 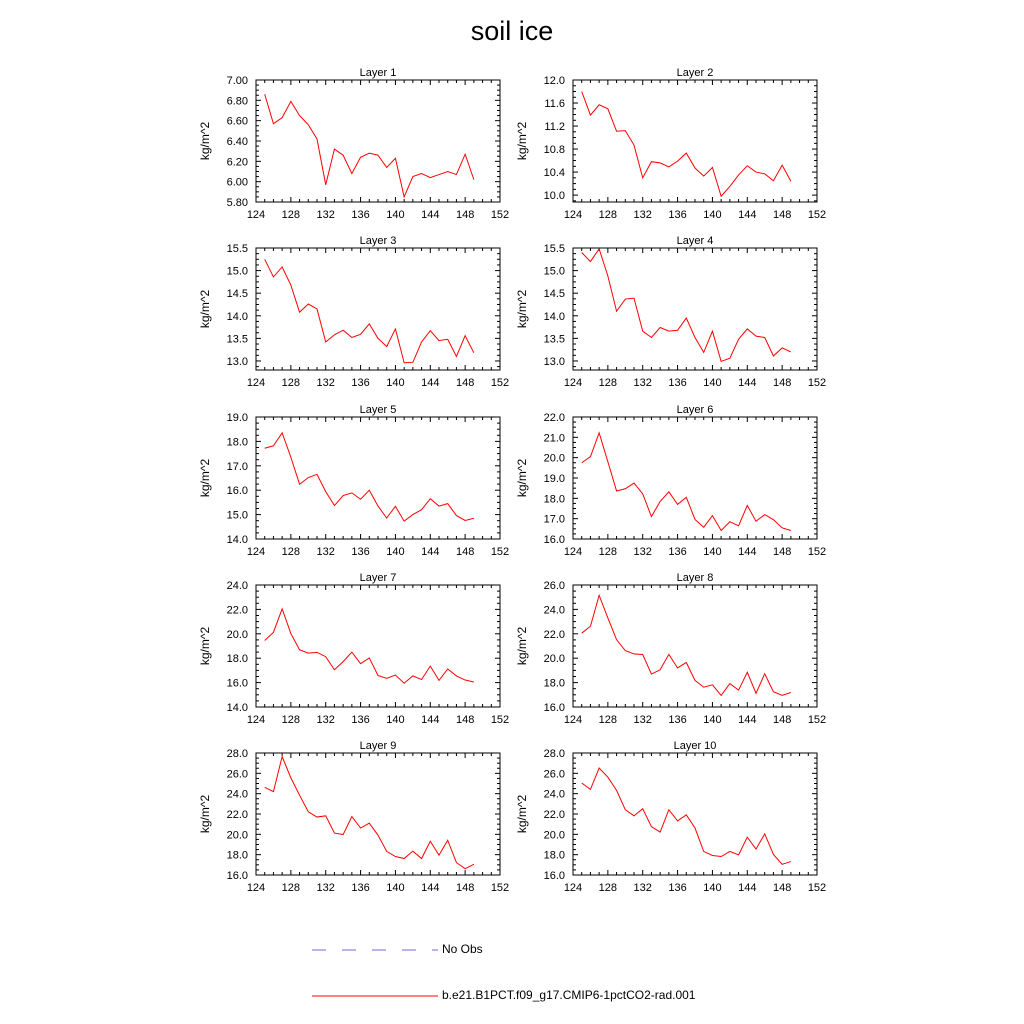 What do you see at coordinates (554, 104) in the screenshot?
I see `y-tick-label: 11.6` at bounding box center [554, 104].